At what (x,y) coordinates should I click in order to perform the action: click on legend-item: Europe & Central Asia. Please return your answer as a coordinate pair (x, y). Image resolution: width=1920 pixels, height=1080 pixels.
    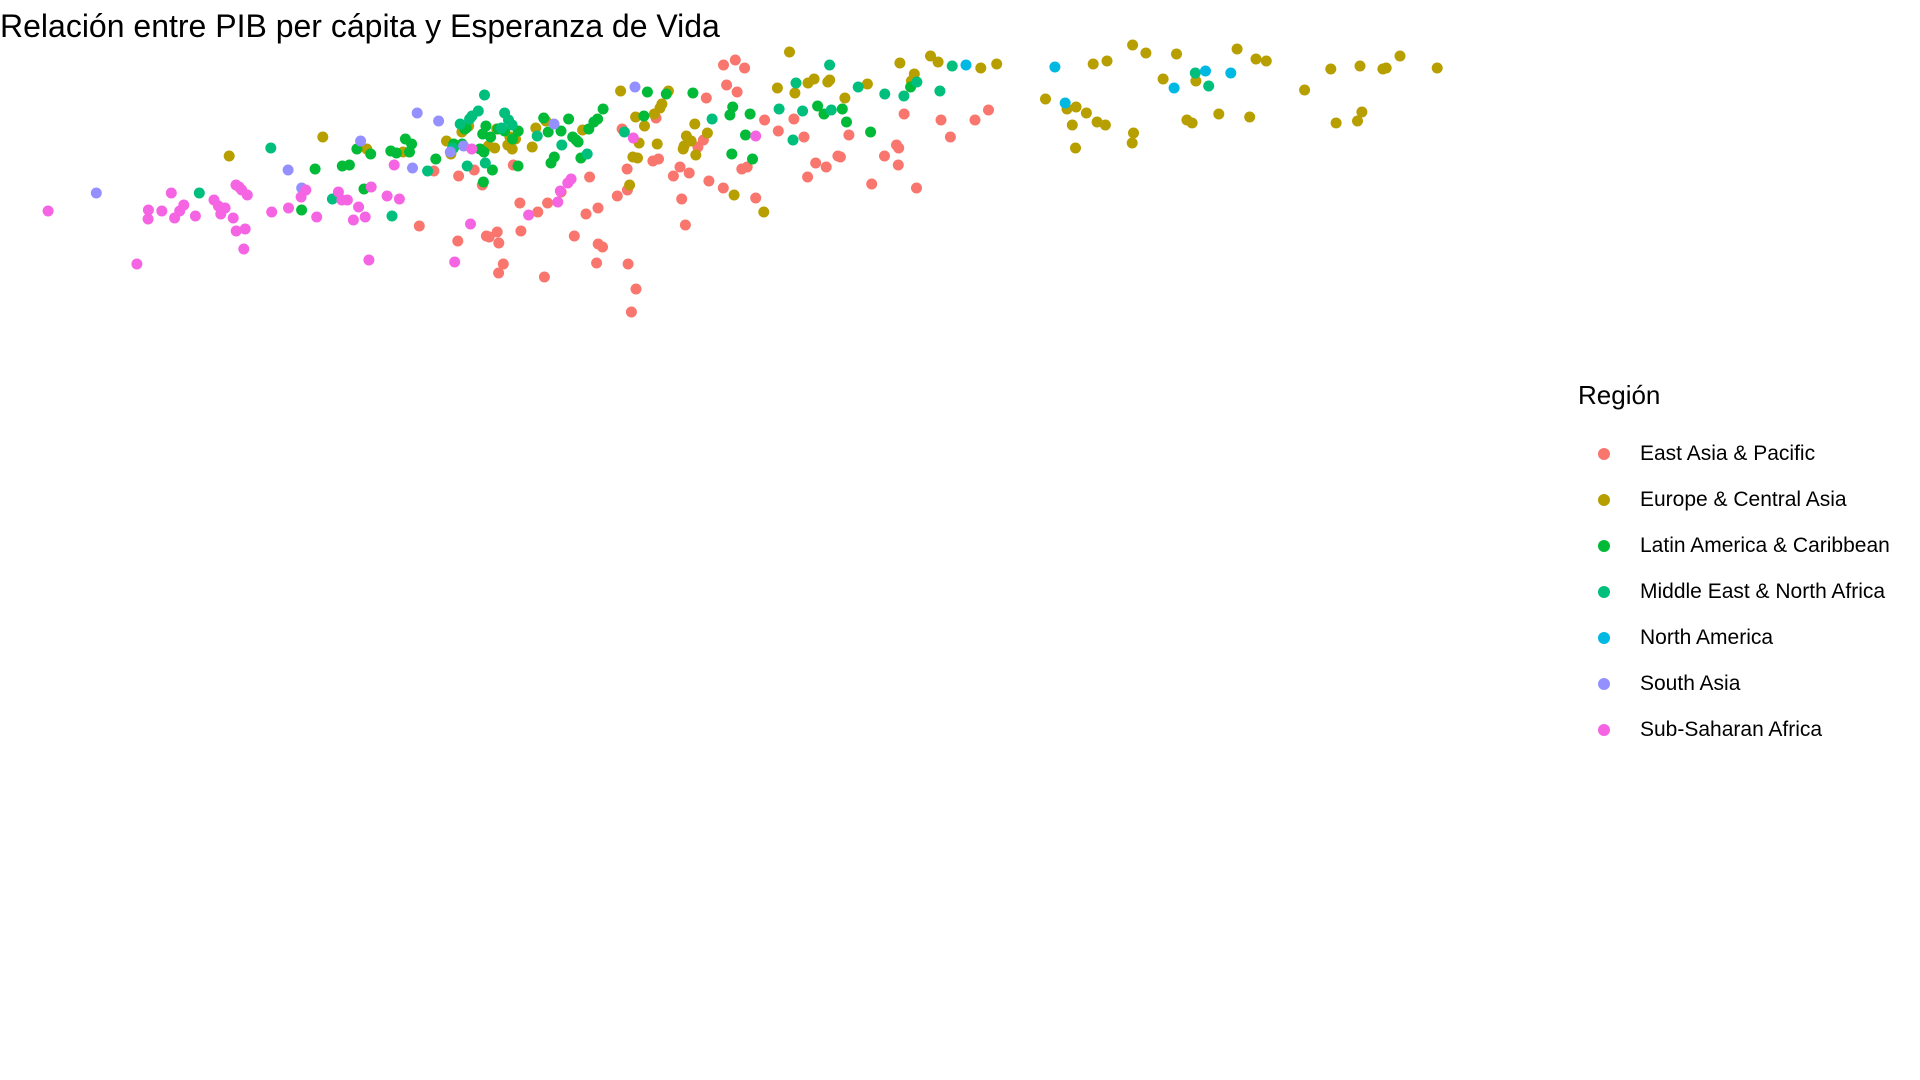
    Looking at the image, I should click on (1734, 500).